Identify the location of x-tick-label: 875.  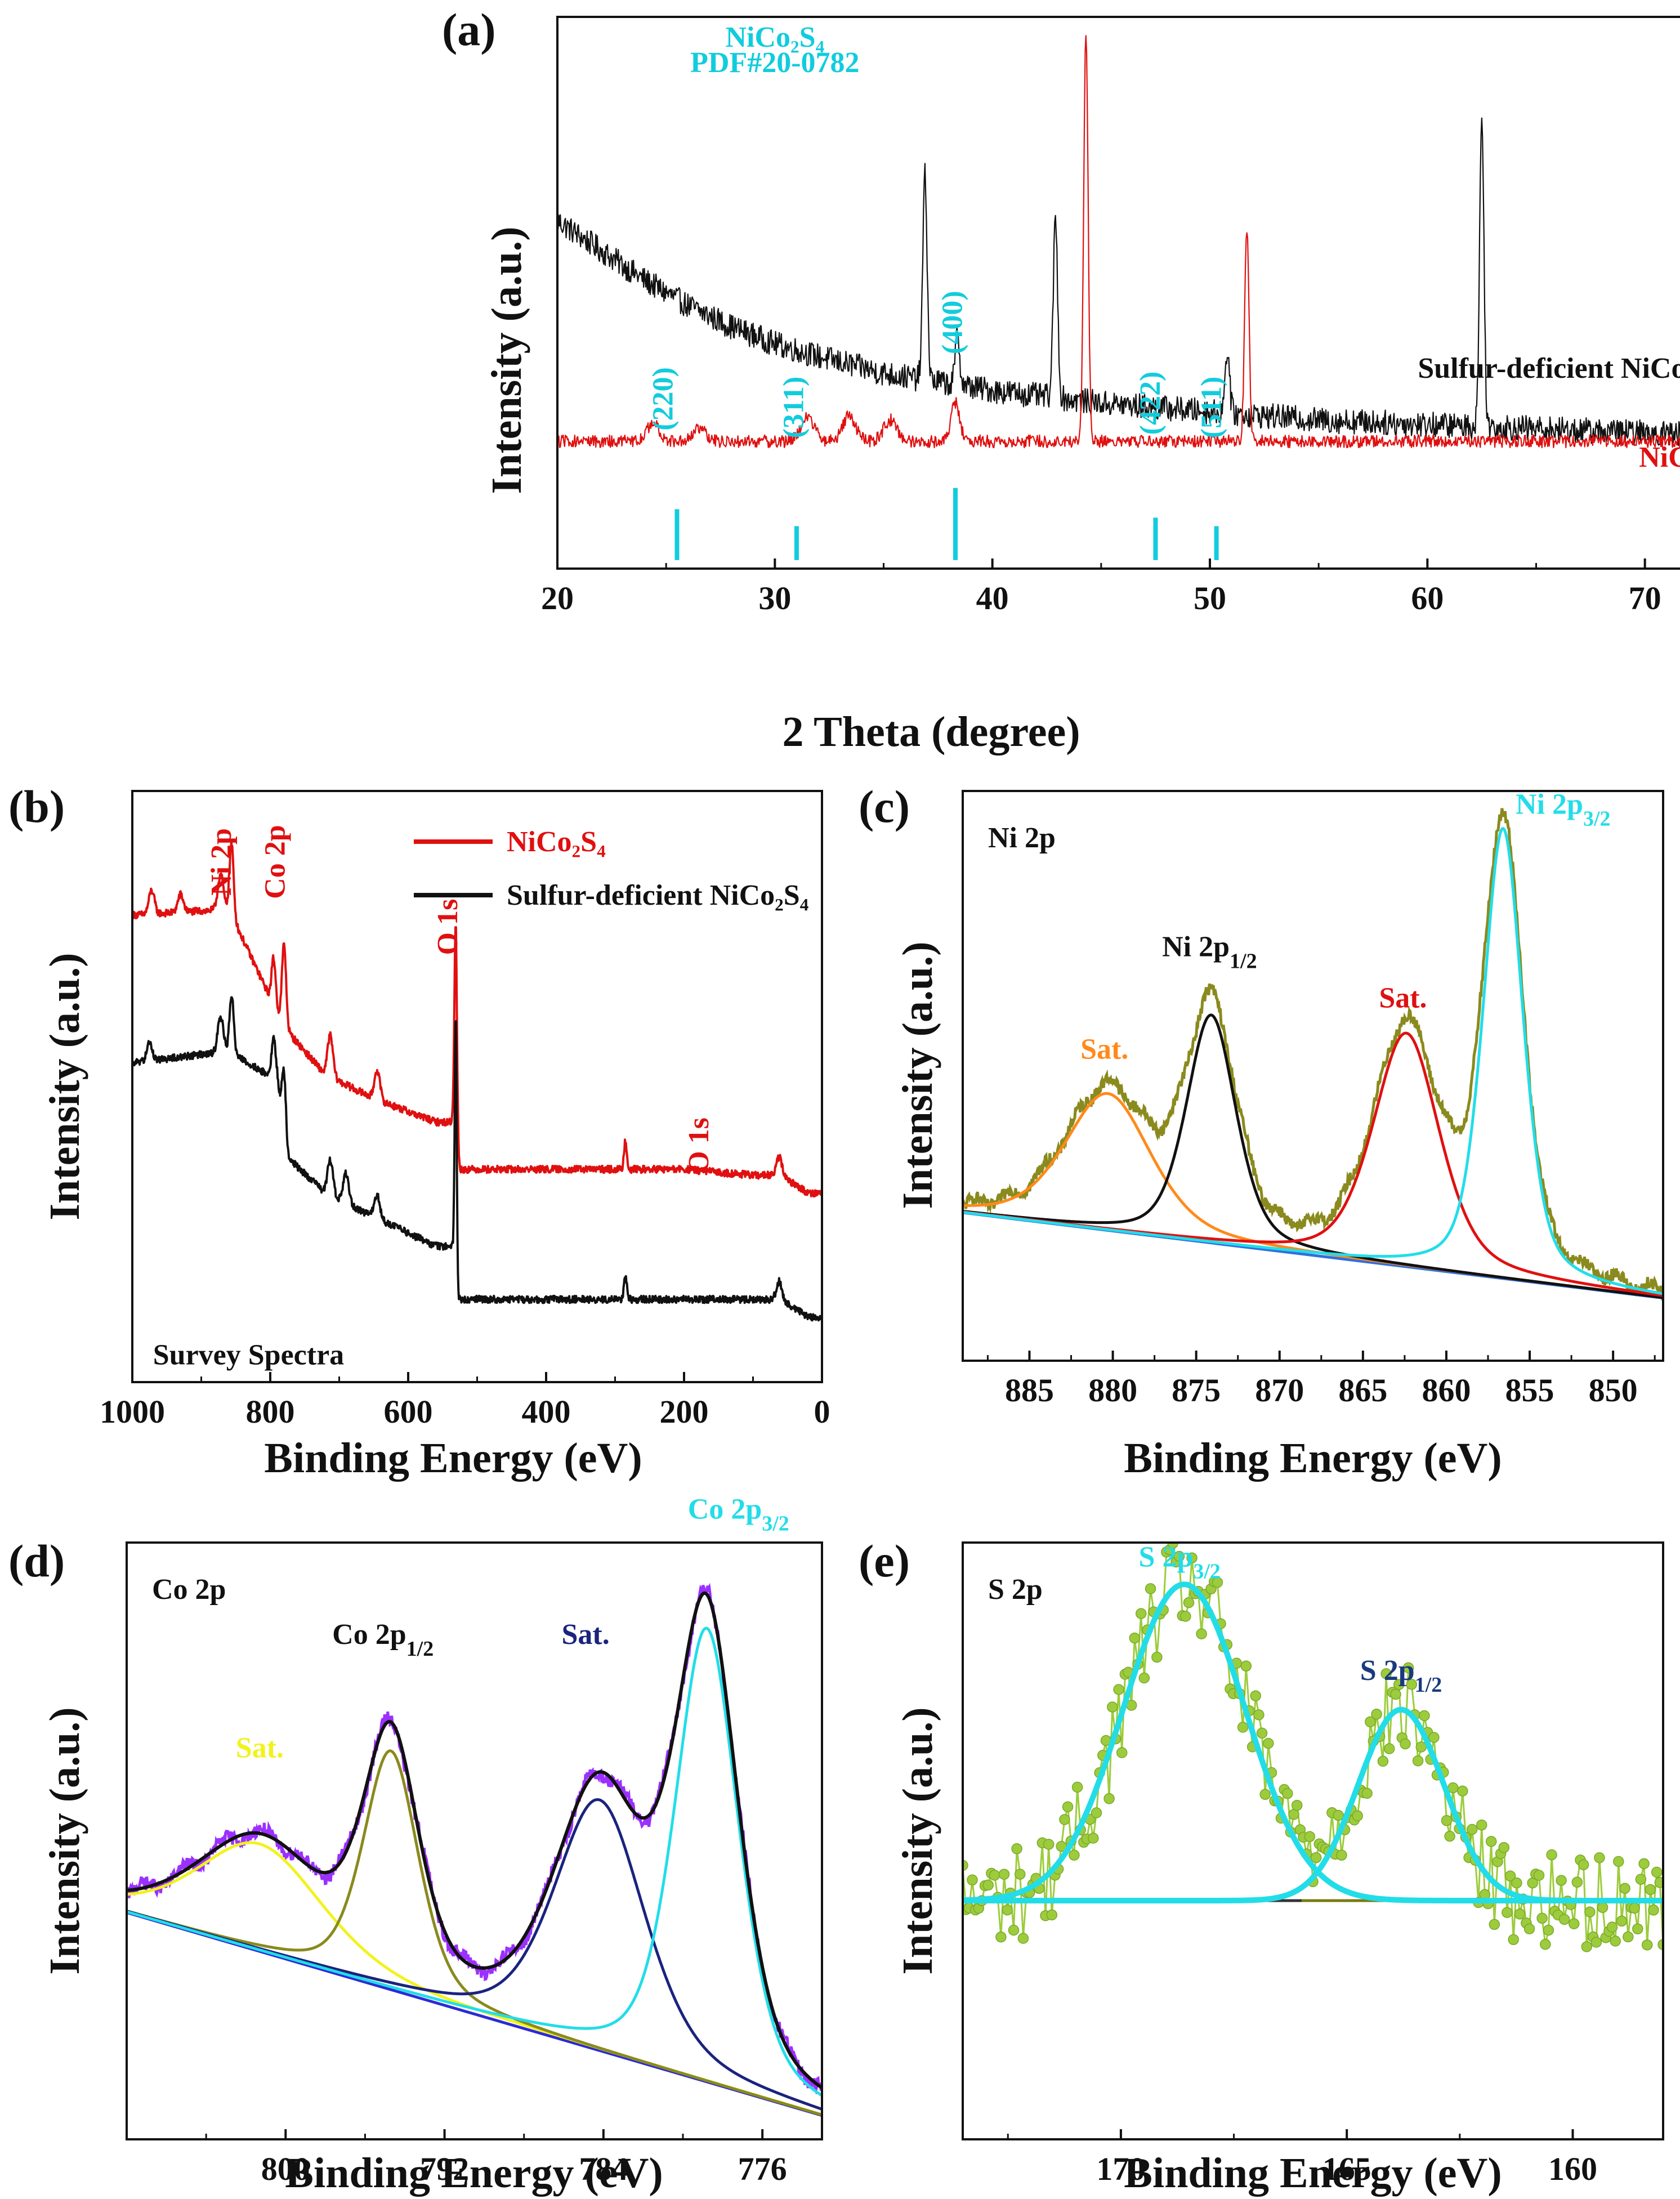
(1197, 1390).